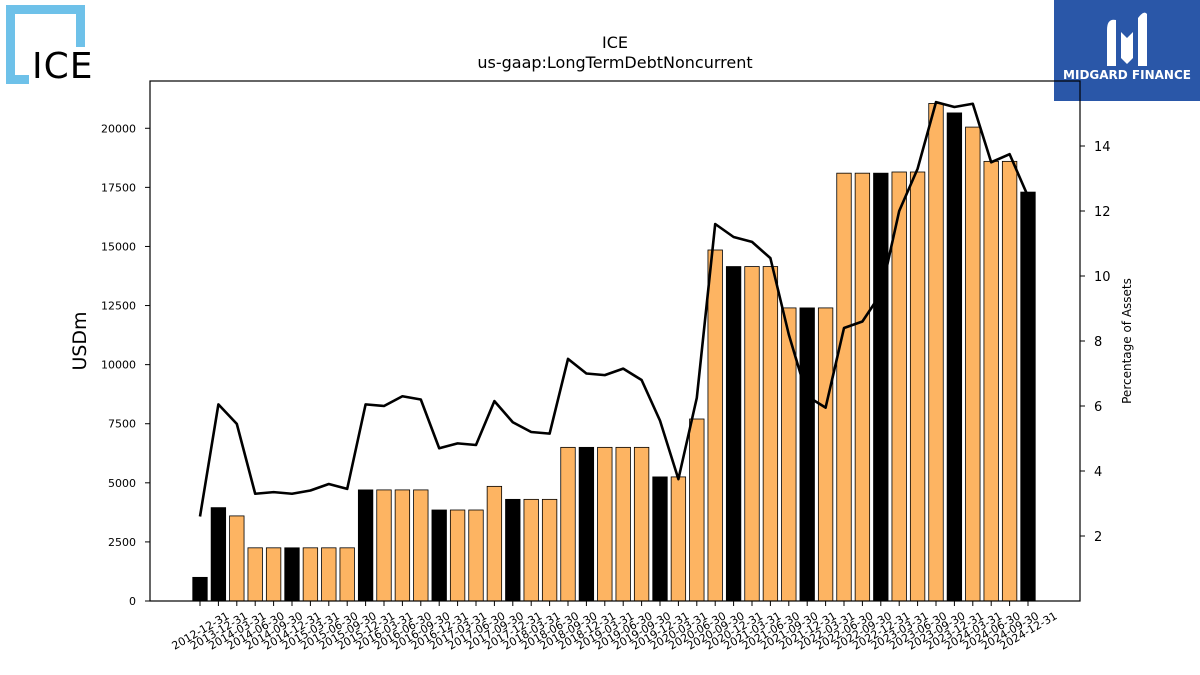 This screenshot has height=675, width=1200. I want to click on y-tick-label: 15000, so click(118, 246).